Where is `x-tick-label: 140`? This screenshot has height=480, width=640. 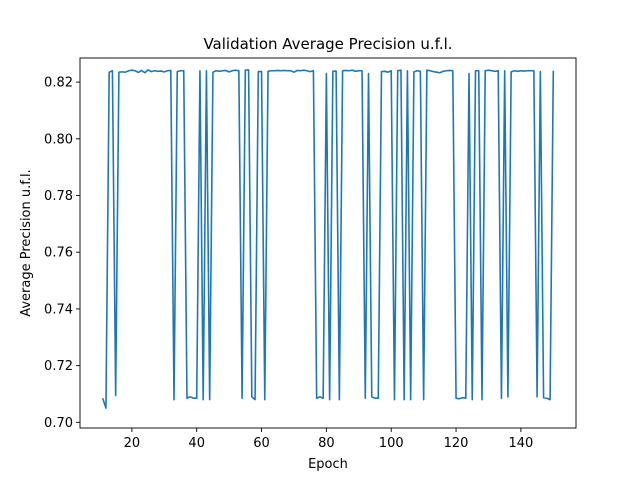 x-tick-label: 140 is located at coordinates (520, 443).